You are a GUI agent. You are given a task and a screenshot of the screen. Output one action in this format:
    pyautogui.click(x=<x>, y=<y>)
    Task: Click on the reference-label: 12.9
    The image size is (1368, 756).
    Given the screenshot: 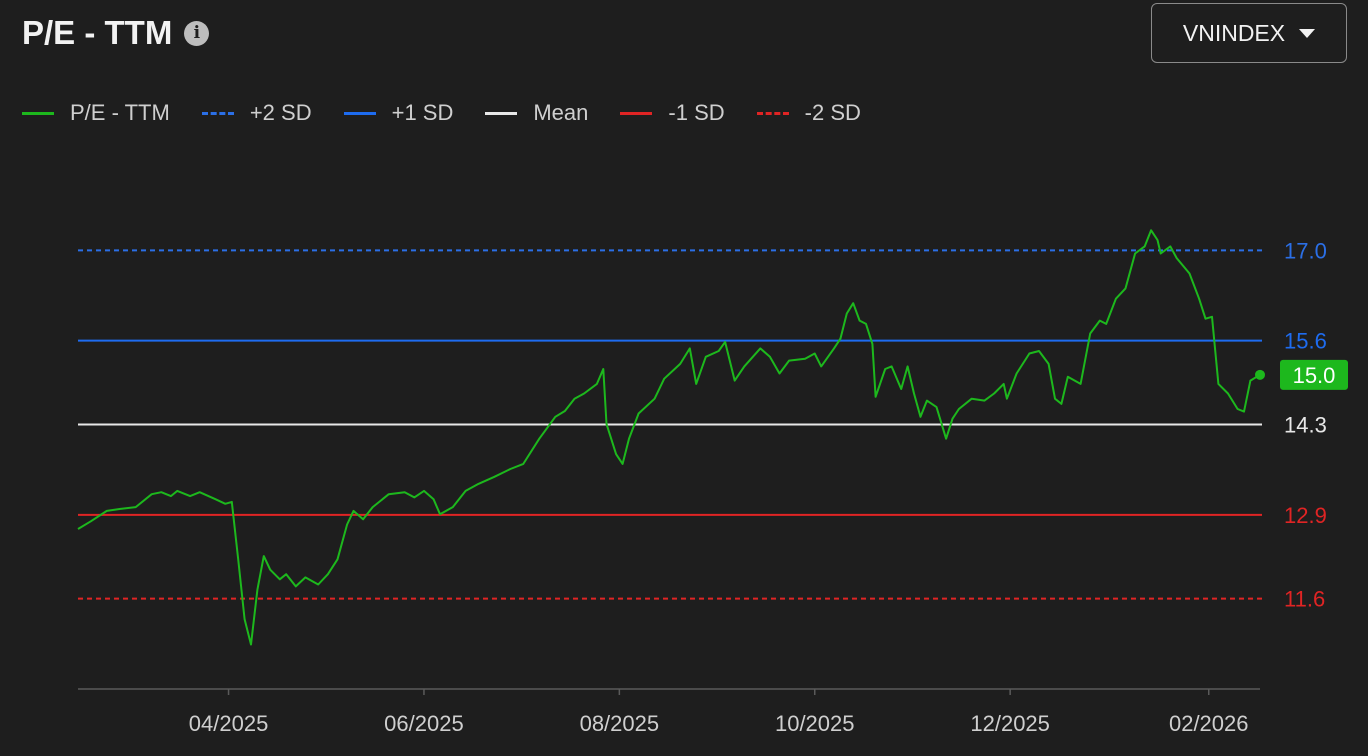 What is the action you would take?
    pyautogui.click(x=1305, y=515)
    